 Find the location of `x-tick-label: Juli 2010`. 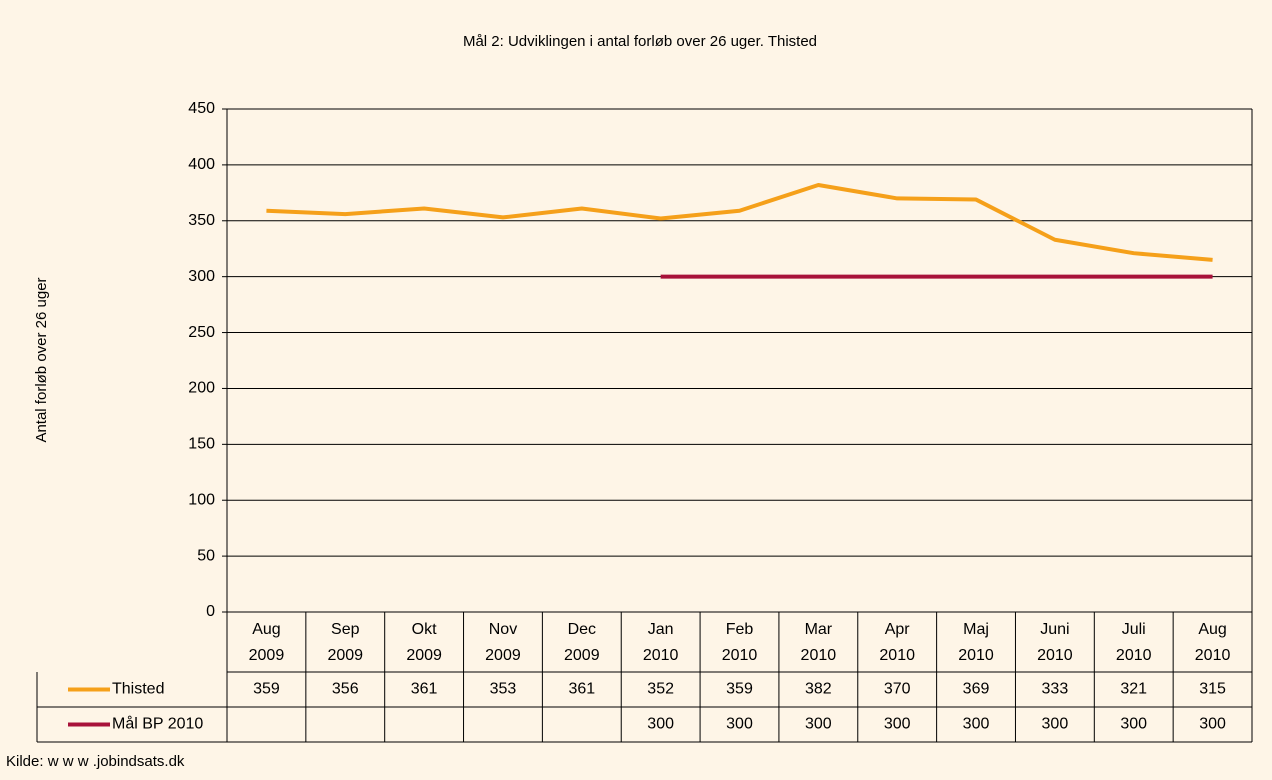

x-tick-label: Juli 2010 is located at coordinates (1134, 642).